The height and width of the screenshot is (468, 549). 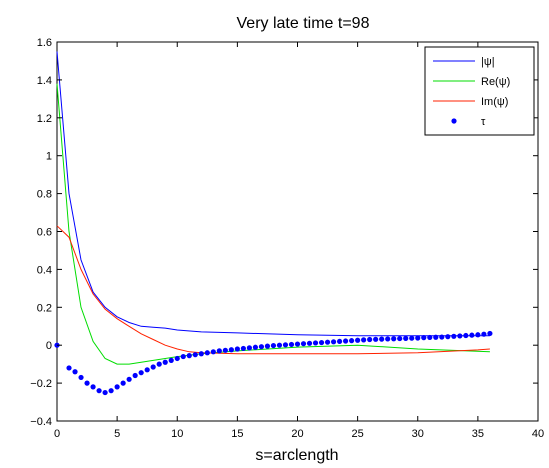 I want to click on x-tick-label: 30, so click(x=418, y=434).